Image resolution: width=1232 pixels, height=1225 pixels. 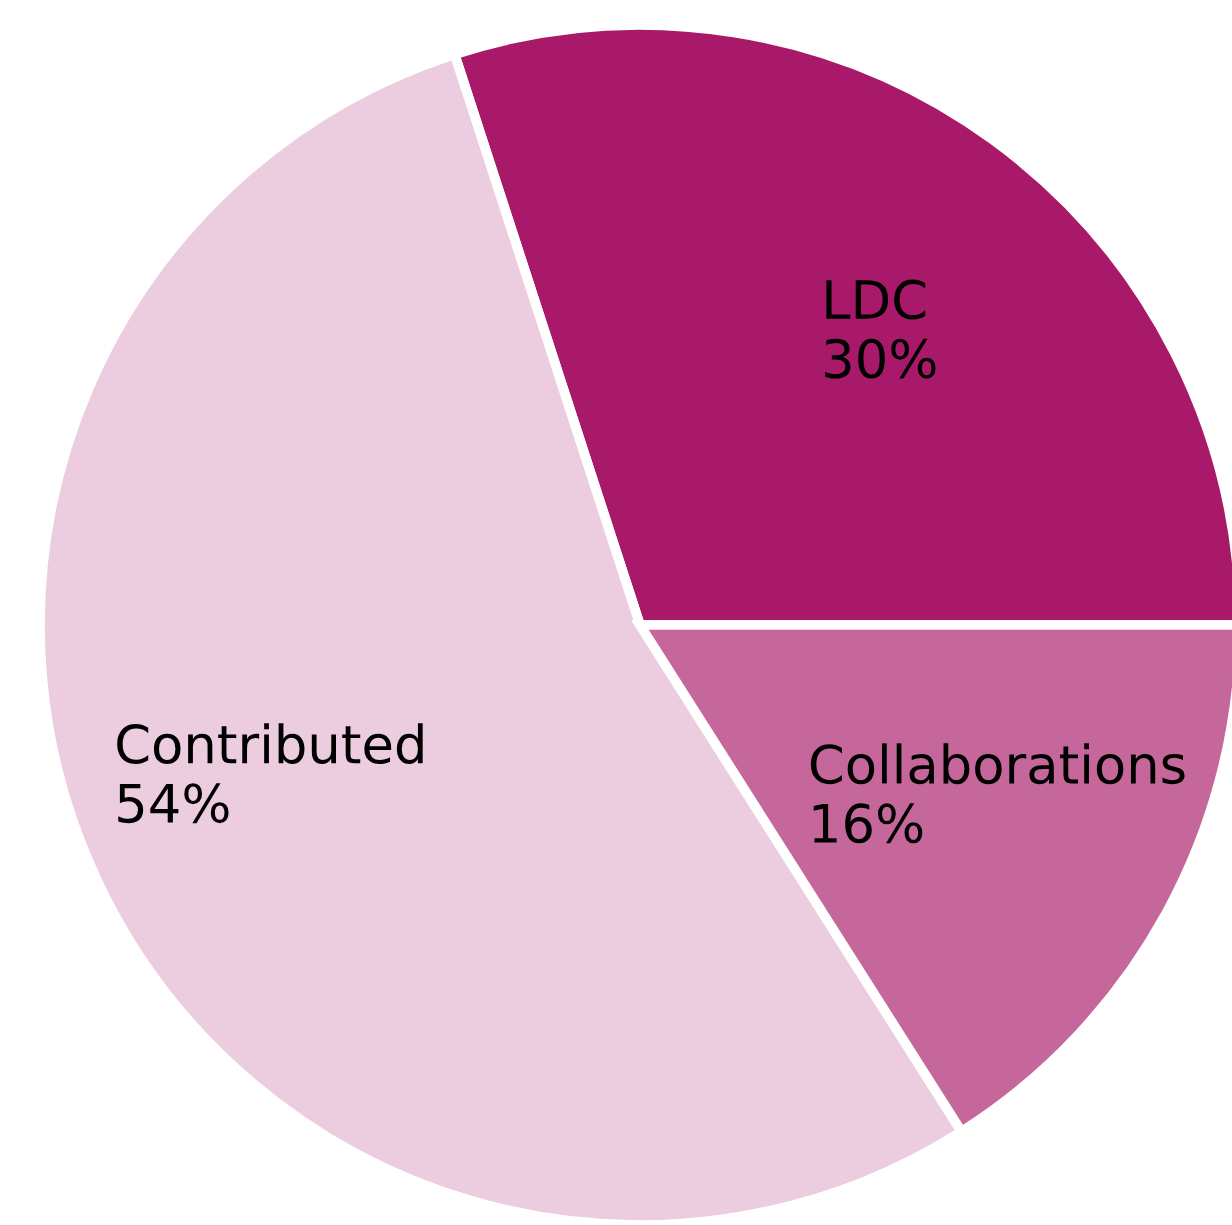 I want to click on data-label: 16%, so click(x=868, y=823).